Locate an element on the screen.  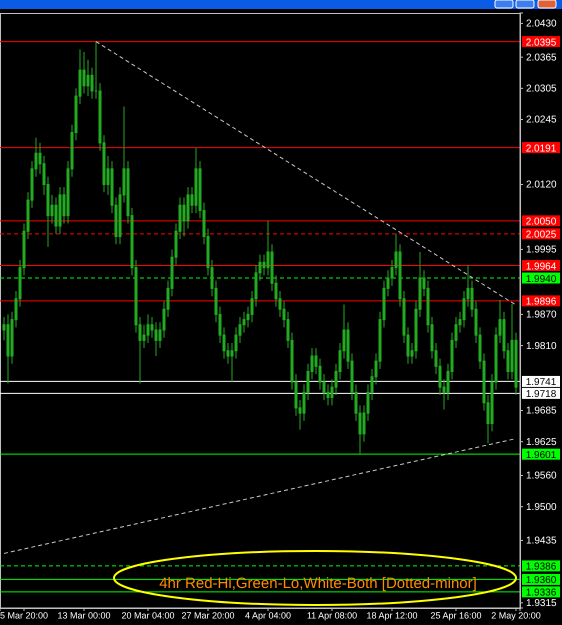
x-tick-label: 20 Mar 04:00 is located at coordinates (148, 615).